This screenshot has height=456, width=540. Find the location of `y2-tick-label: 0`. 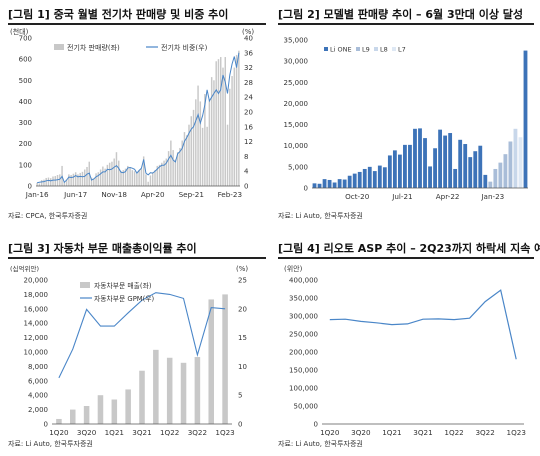

y2-tick-label: 0 is located at coordinates (240, 425).